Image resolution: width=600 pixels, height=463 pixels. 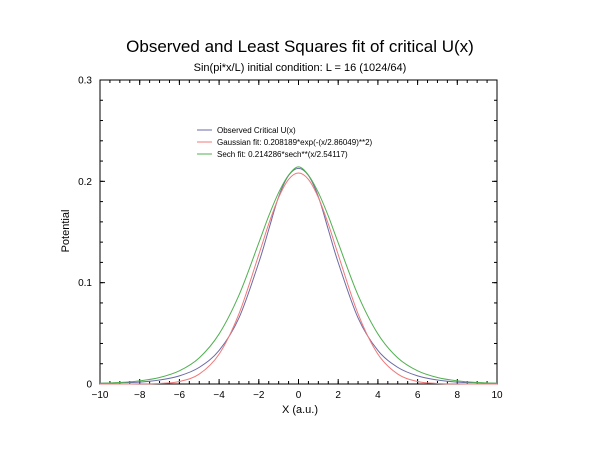 I want to click on x-tick-label: 6, so click(x=418, y=395).